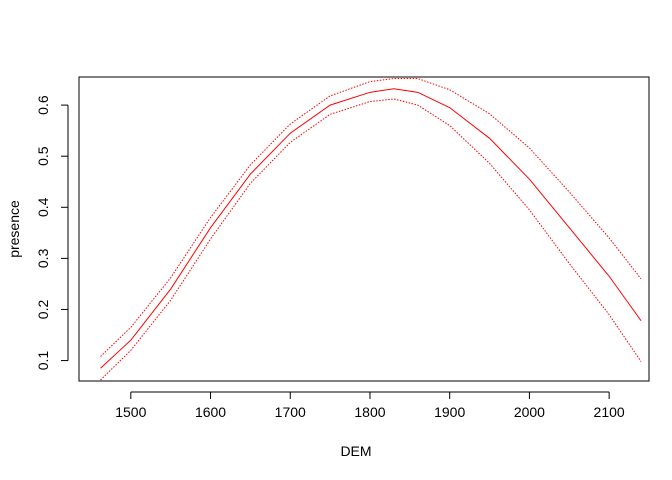 The width and height of the screenshot is (672, 480). What do you see at coordinates (43, 258) in the screenshot?
I see `y-tick-label: 0.3` at bounding box center [43, 258].